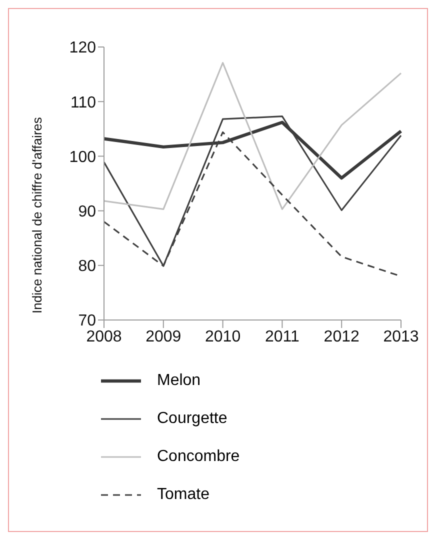  I want to click on x-tick-label: 2012, so click(342, 337).